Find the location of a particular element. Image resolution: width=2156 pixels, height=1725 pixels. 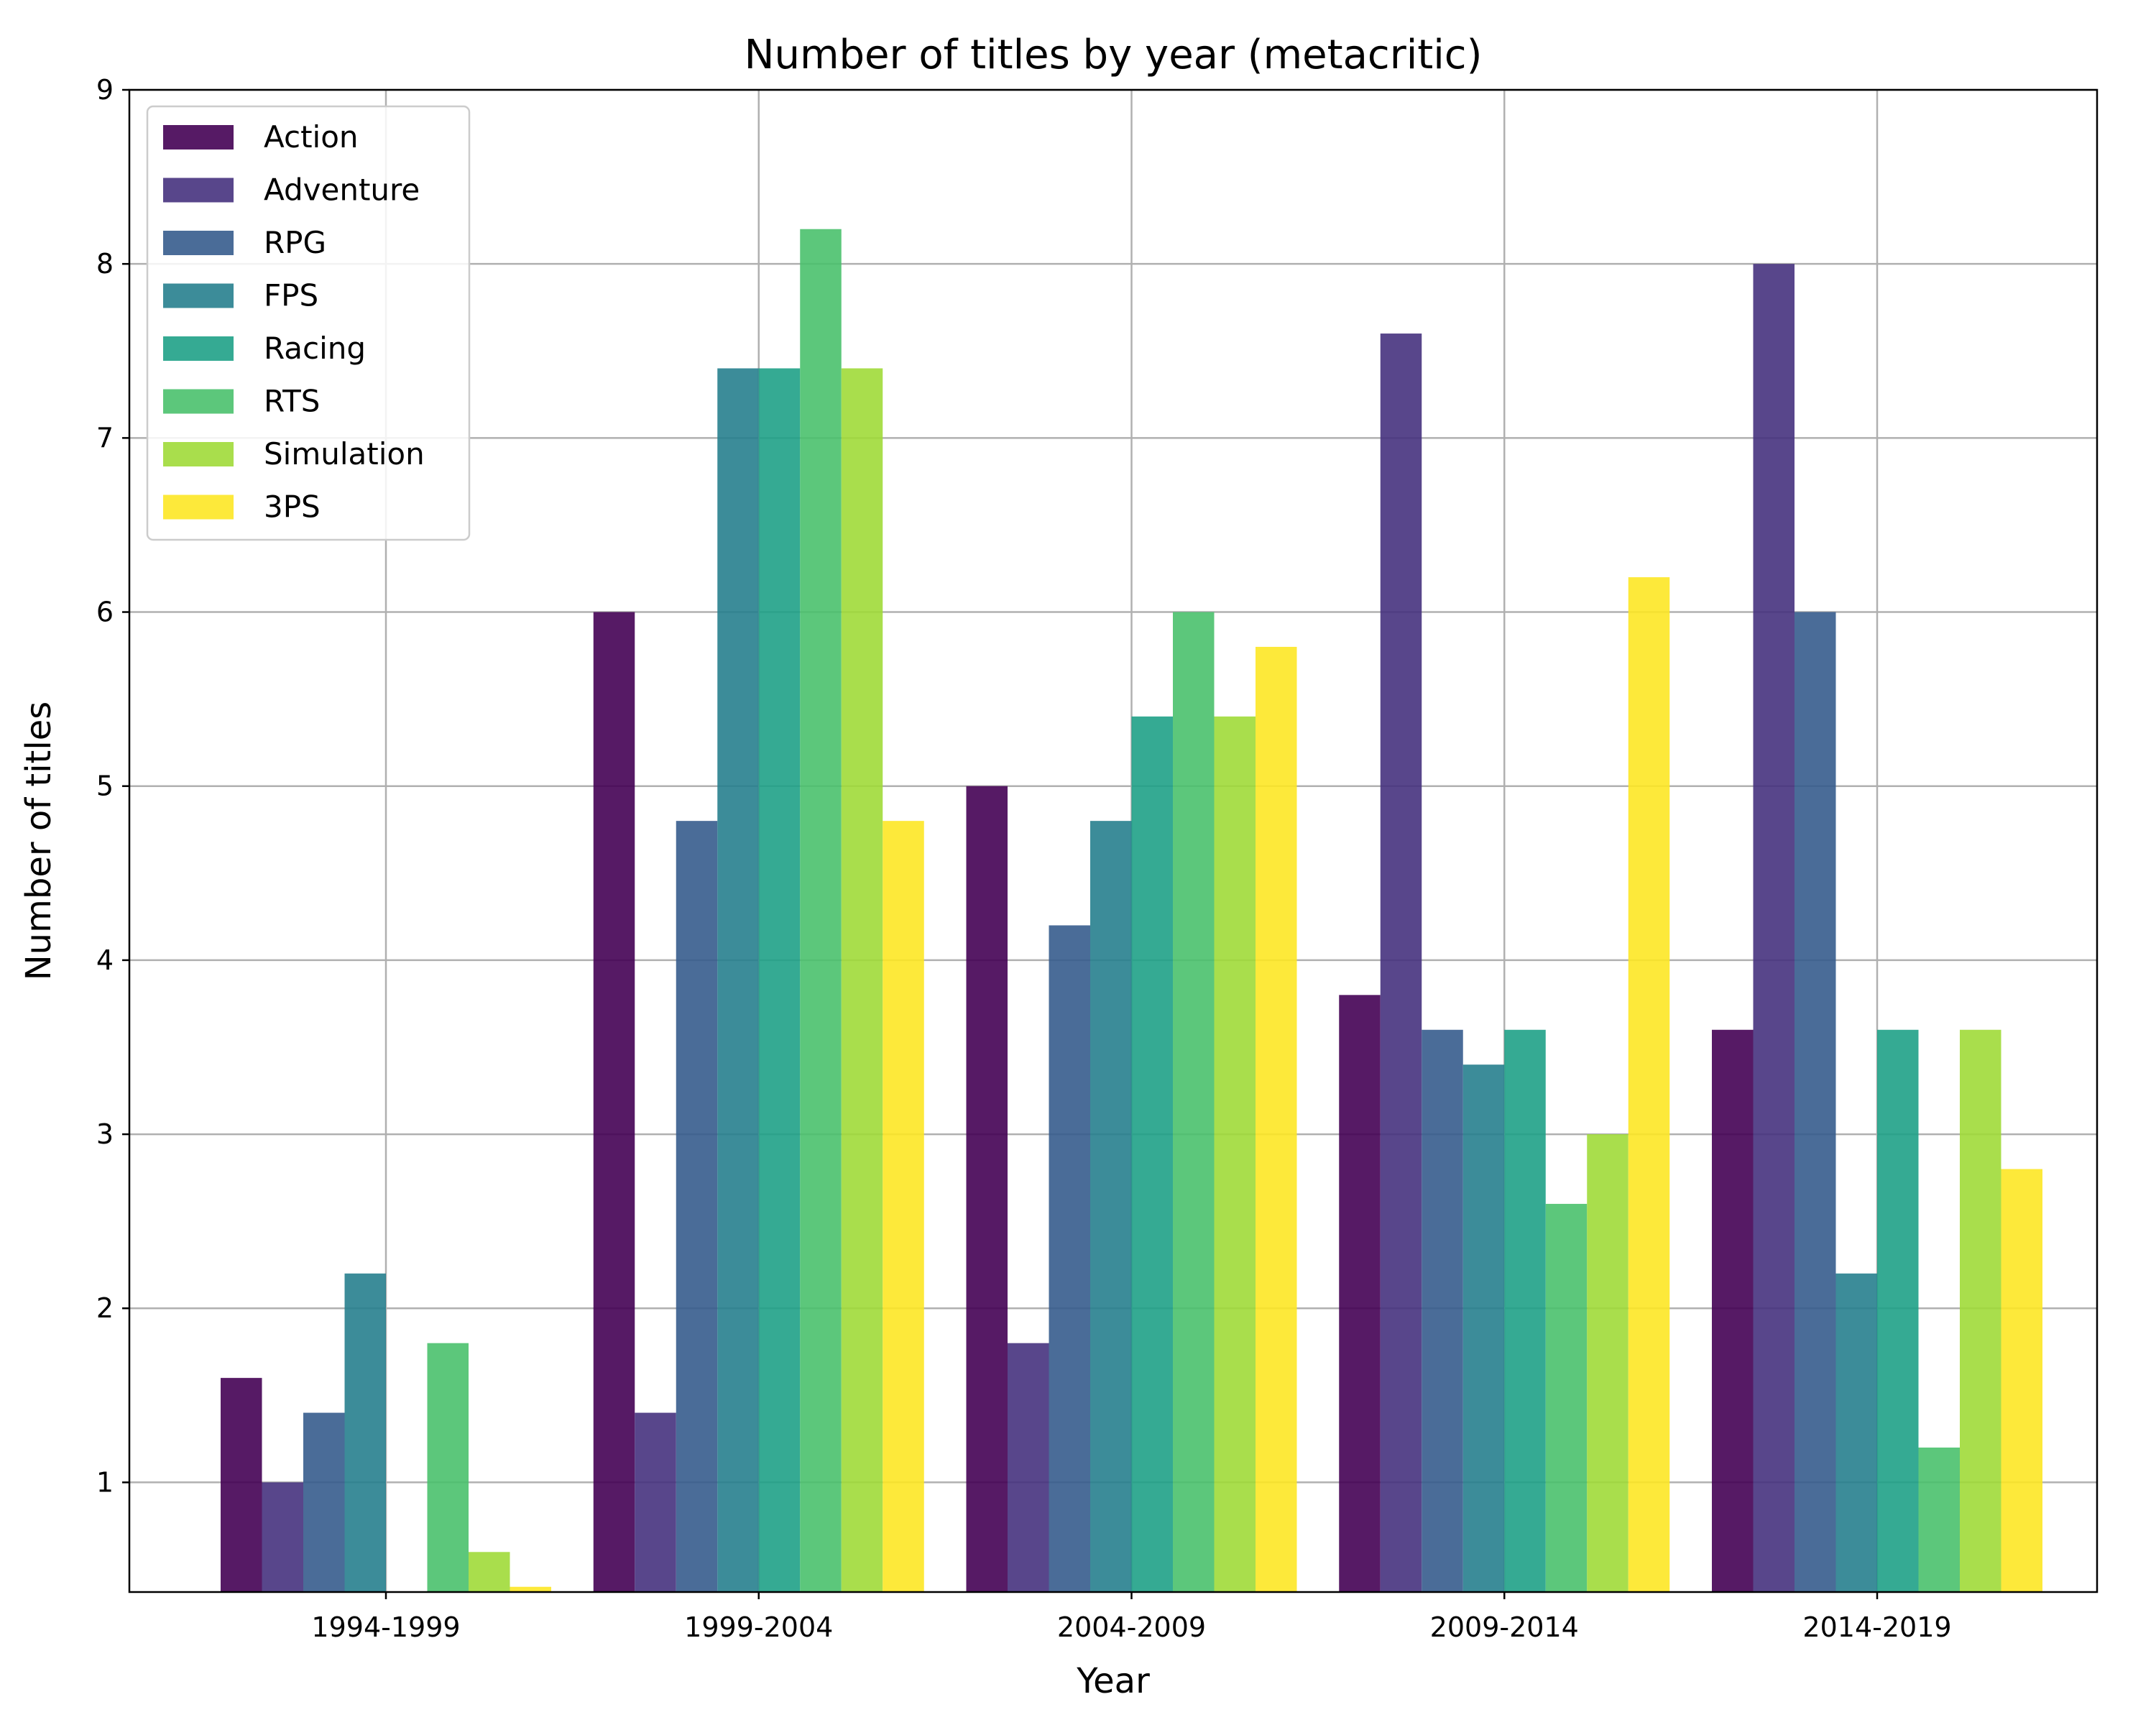

bar-racing-2004-2009 is located at coordinates (1152, 1154).